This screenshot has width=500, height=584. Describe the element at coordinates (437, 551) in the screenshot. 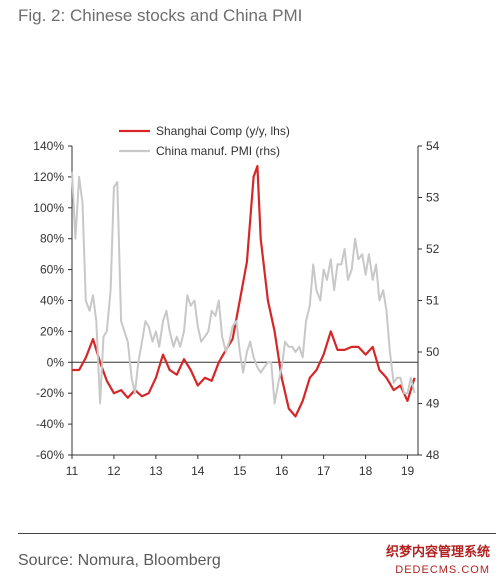

I see `watermark-text: 织梦内容管理系统` at that location.